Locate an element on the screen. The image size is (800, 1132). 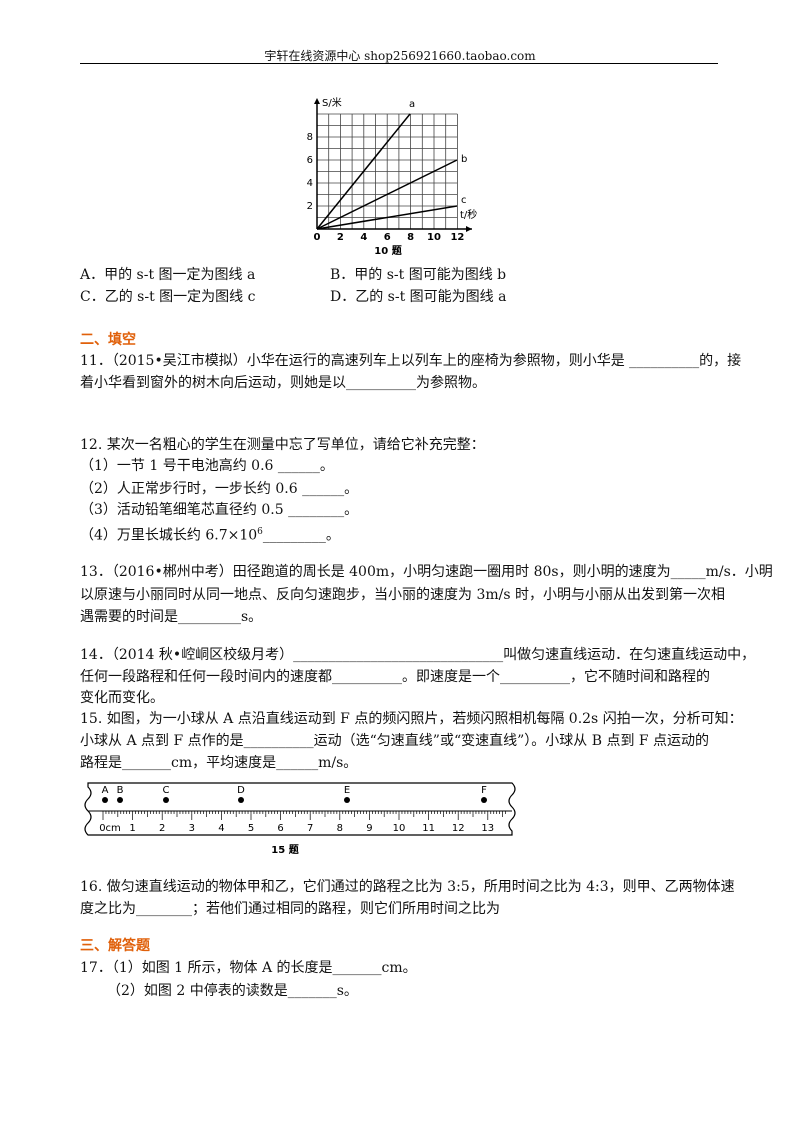
option: B．甲的 s-t 图可能为图线 b is located at coordinates (418, 275).